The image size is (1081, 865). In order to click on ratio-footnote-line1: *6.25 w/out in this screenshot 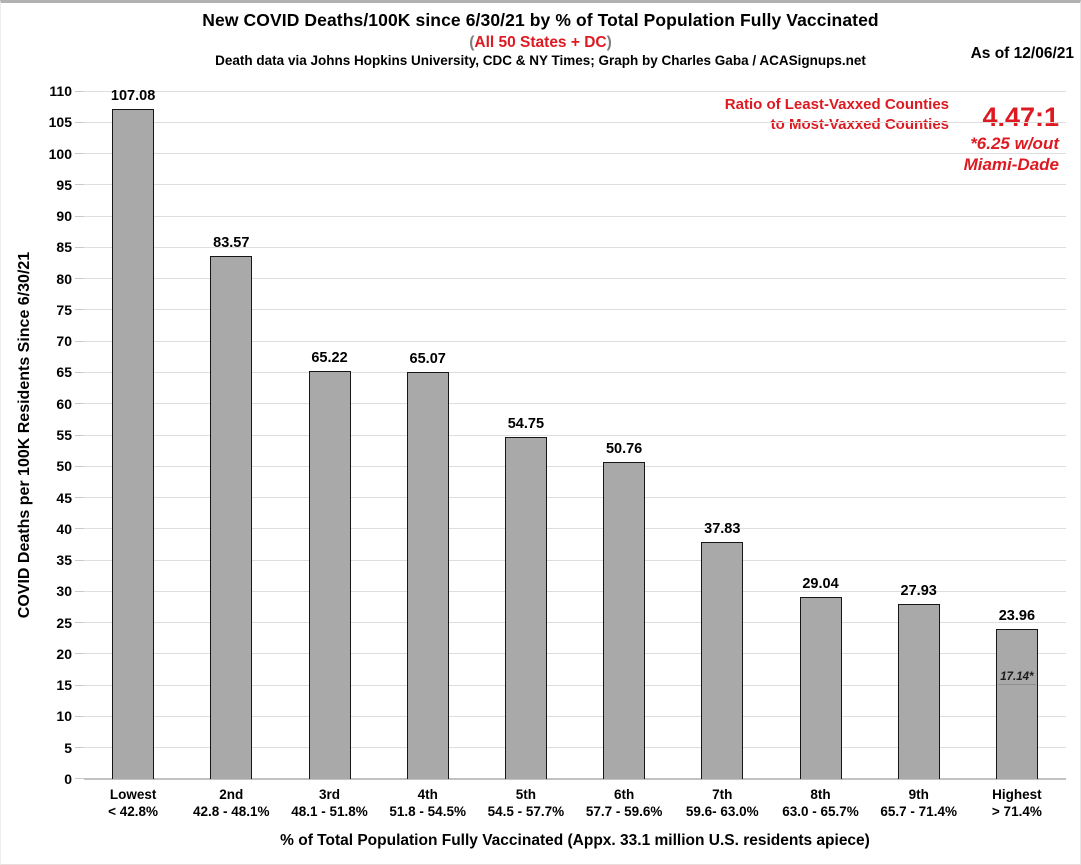, I will do `click(1014, 143)`.